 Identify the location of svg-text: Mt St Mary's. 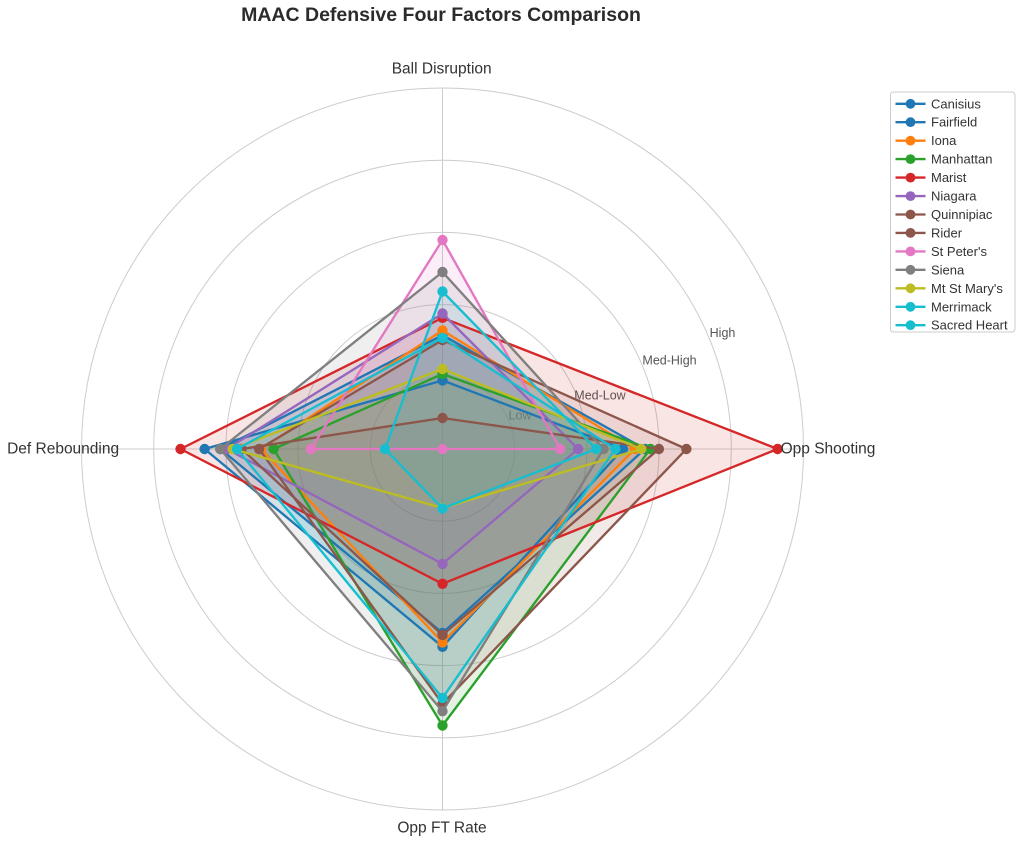
(967, 288).